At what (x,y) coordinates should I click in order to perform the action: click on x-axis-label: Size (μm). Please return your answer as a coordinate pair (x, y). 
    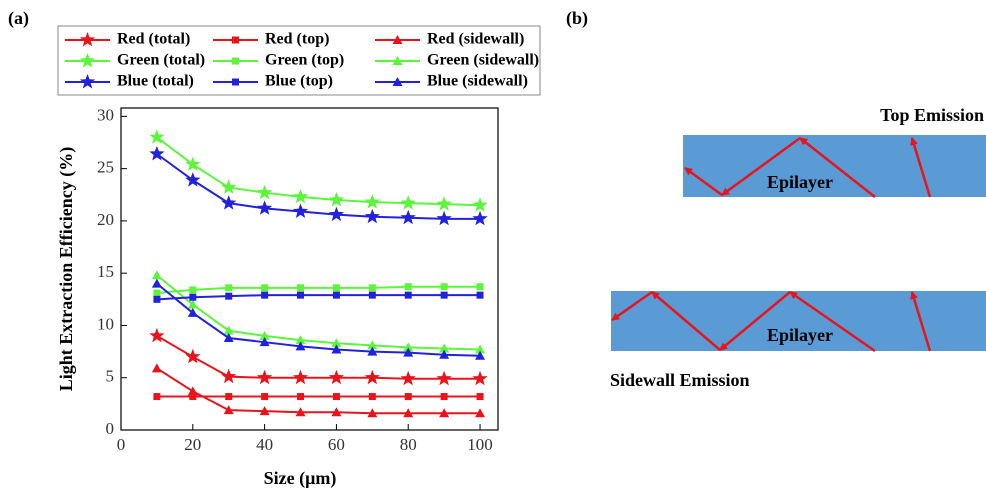
    Looking at the image, I should click on (300, 478).